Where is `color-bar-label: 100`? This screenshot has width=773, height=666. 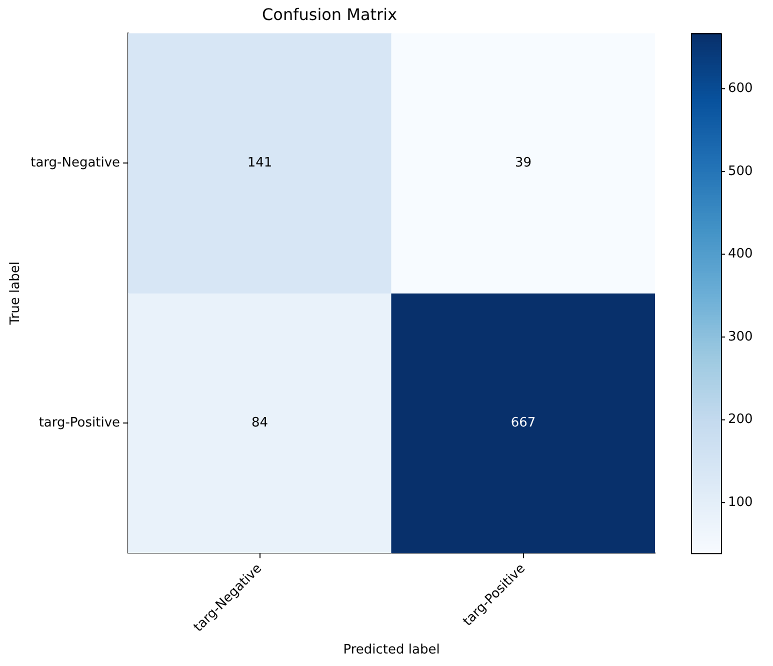
color-bar-label: 100 is located at coordinates (740, 502).